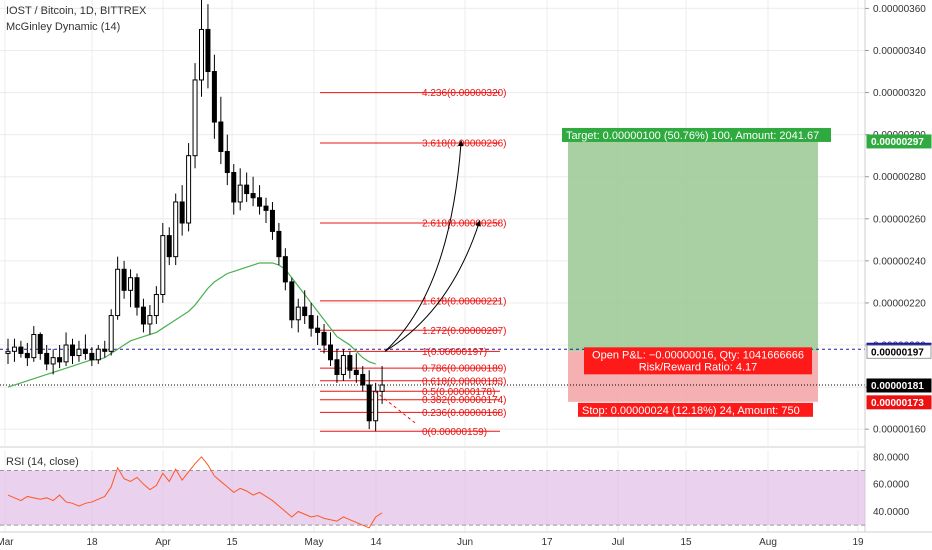 The height and width of the screenshot is (550, 932). I want to click on x-tick-label: Aug, so click(768, 542).